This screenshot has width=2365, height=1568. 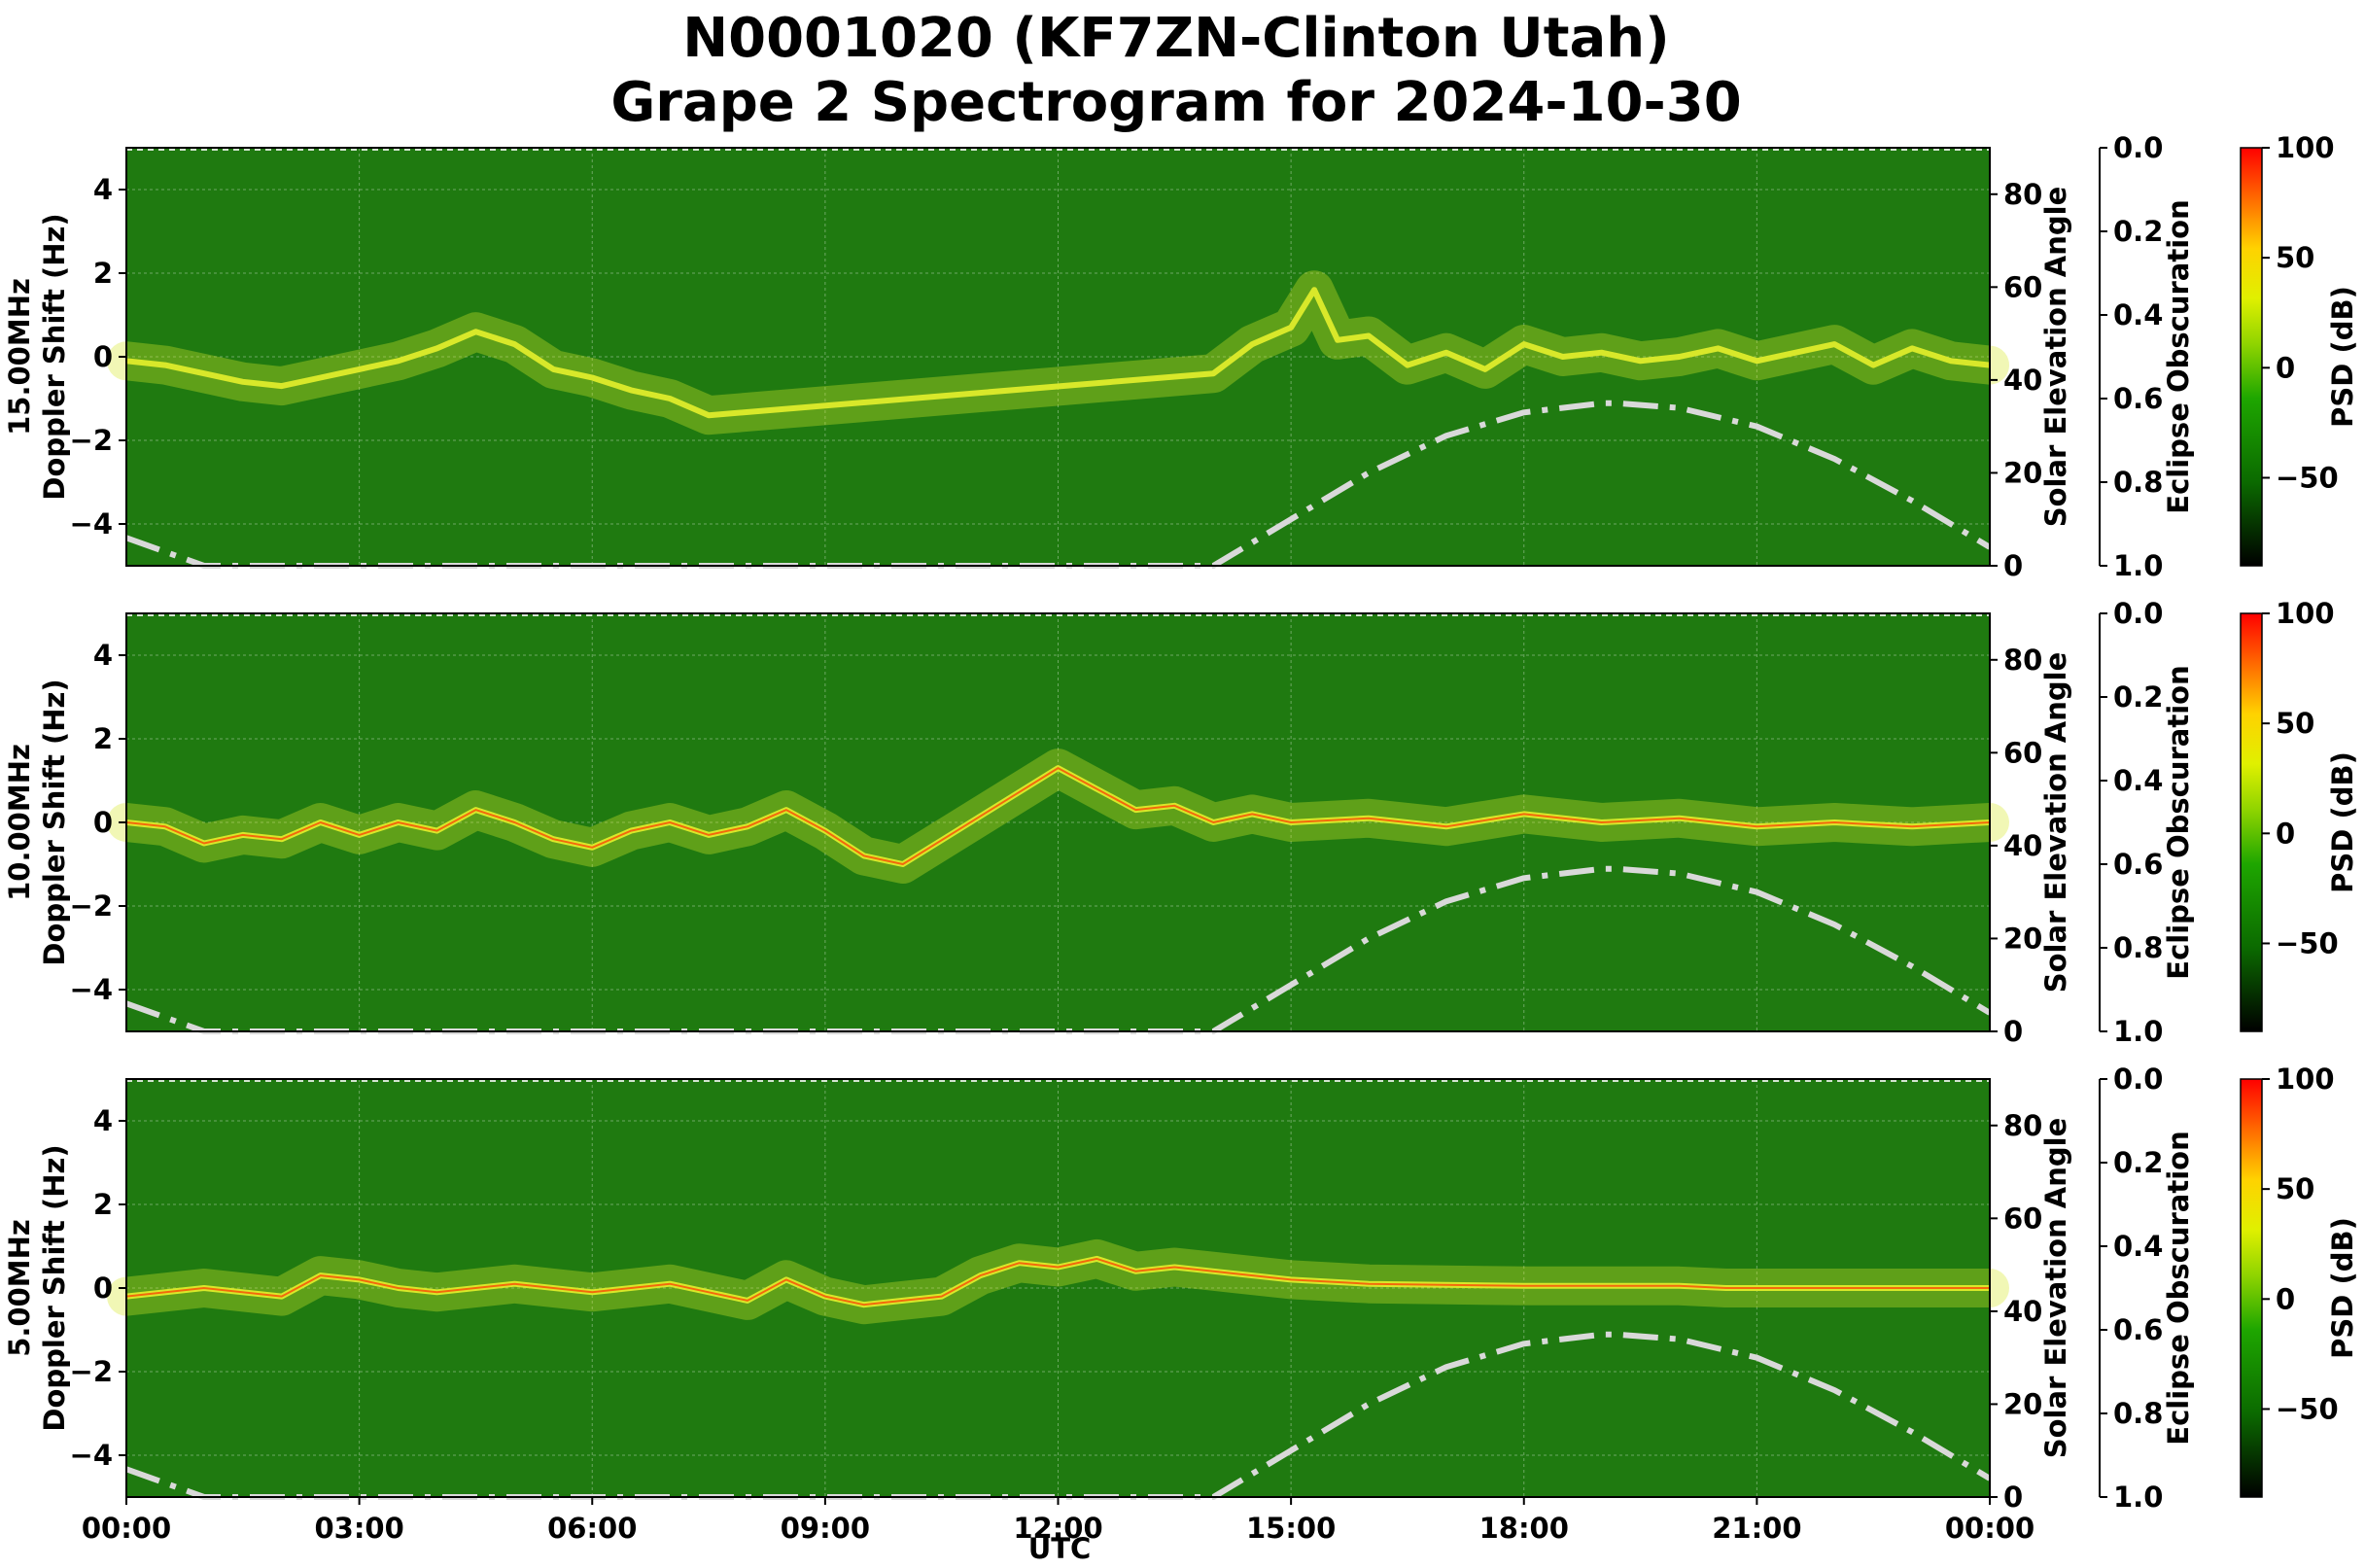 What do you see at coordinates (1291, 1528) in the screenshot?
I see `x-tick-label: 15:00` at bounding box center [1291, 1528].